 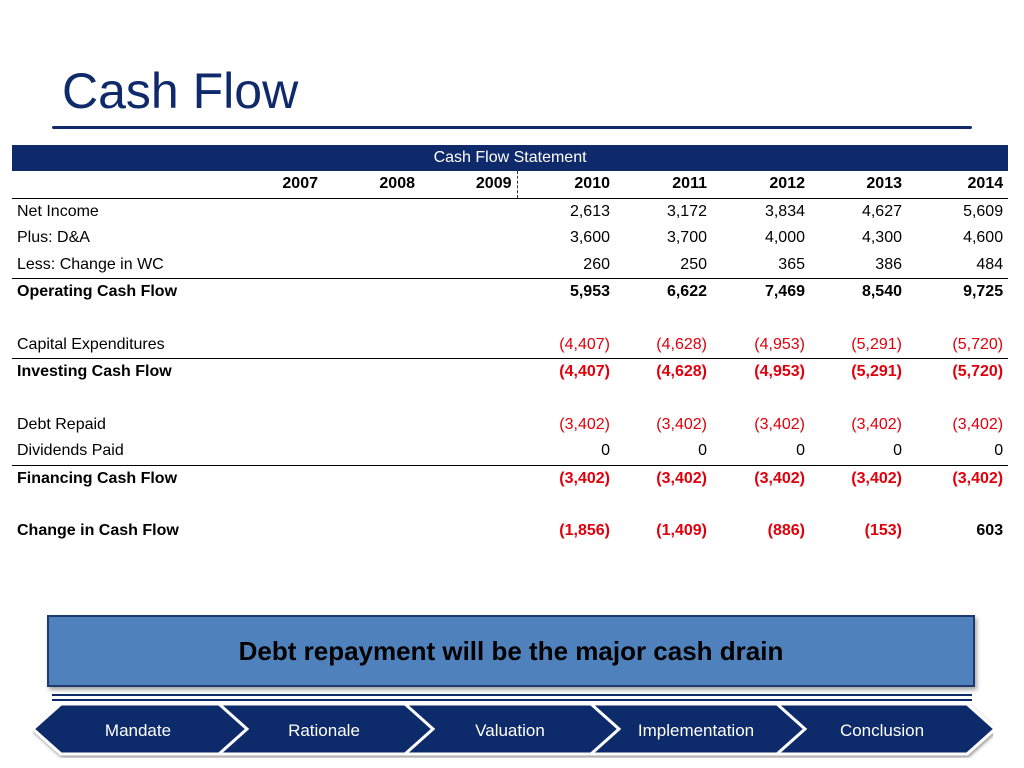 I want to click on row-label: Change in Cash Flow, so click(x=98, y=531).